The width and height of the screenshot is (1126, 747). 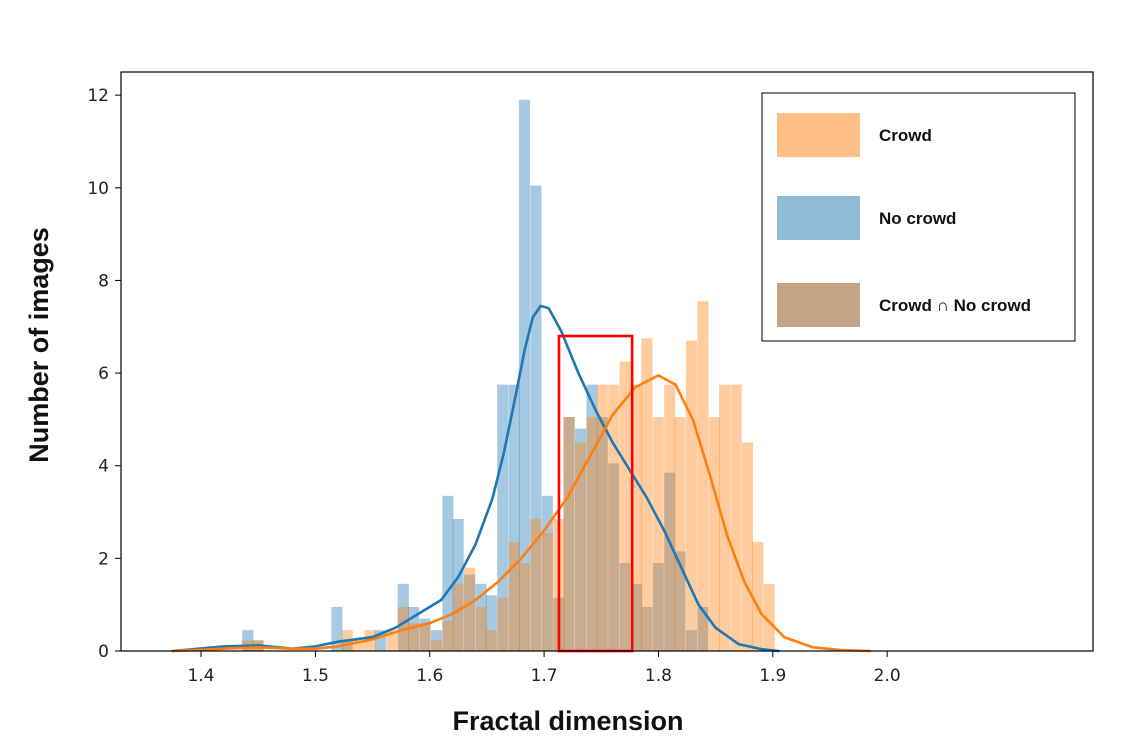 I want to click on x-axis-ticks: 1.4 1.5 1.6 1.7 1.8 1.9 2.0, so click(x=544, y=668).